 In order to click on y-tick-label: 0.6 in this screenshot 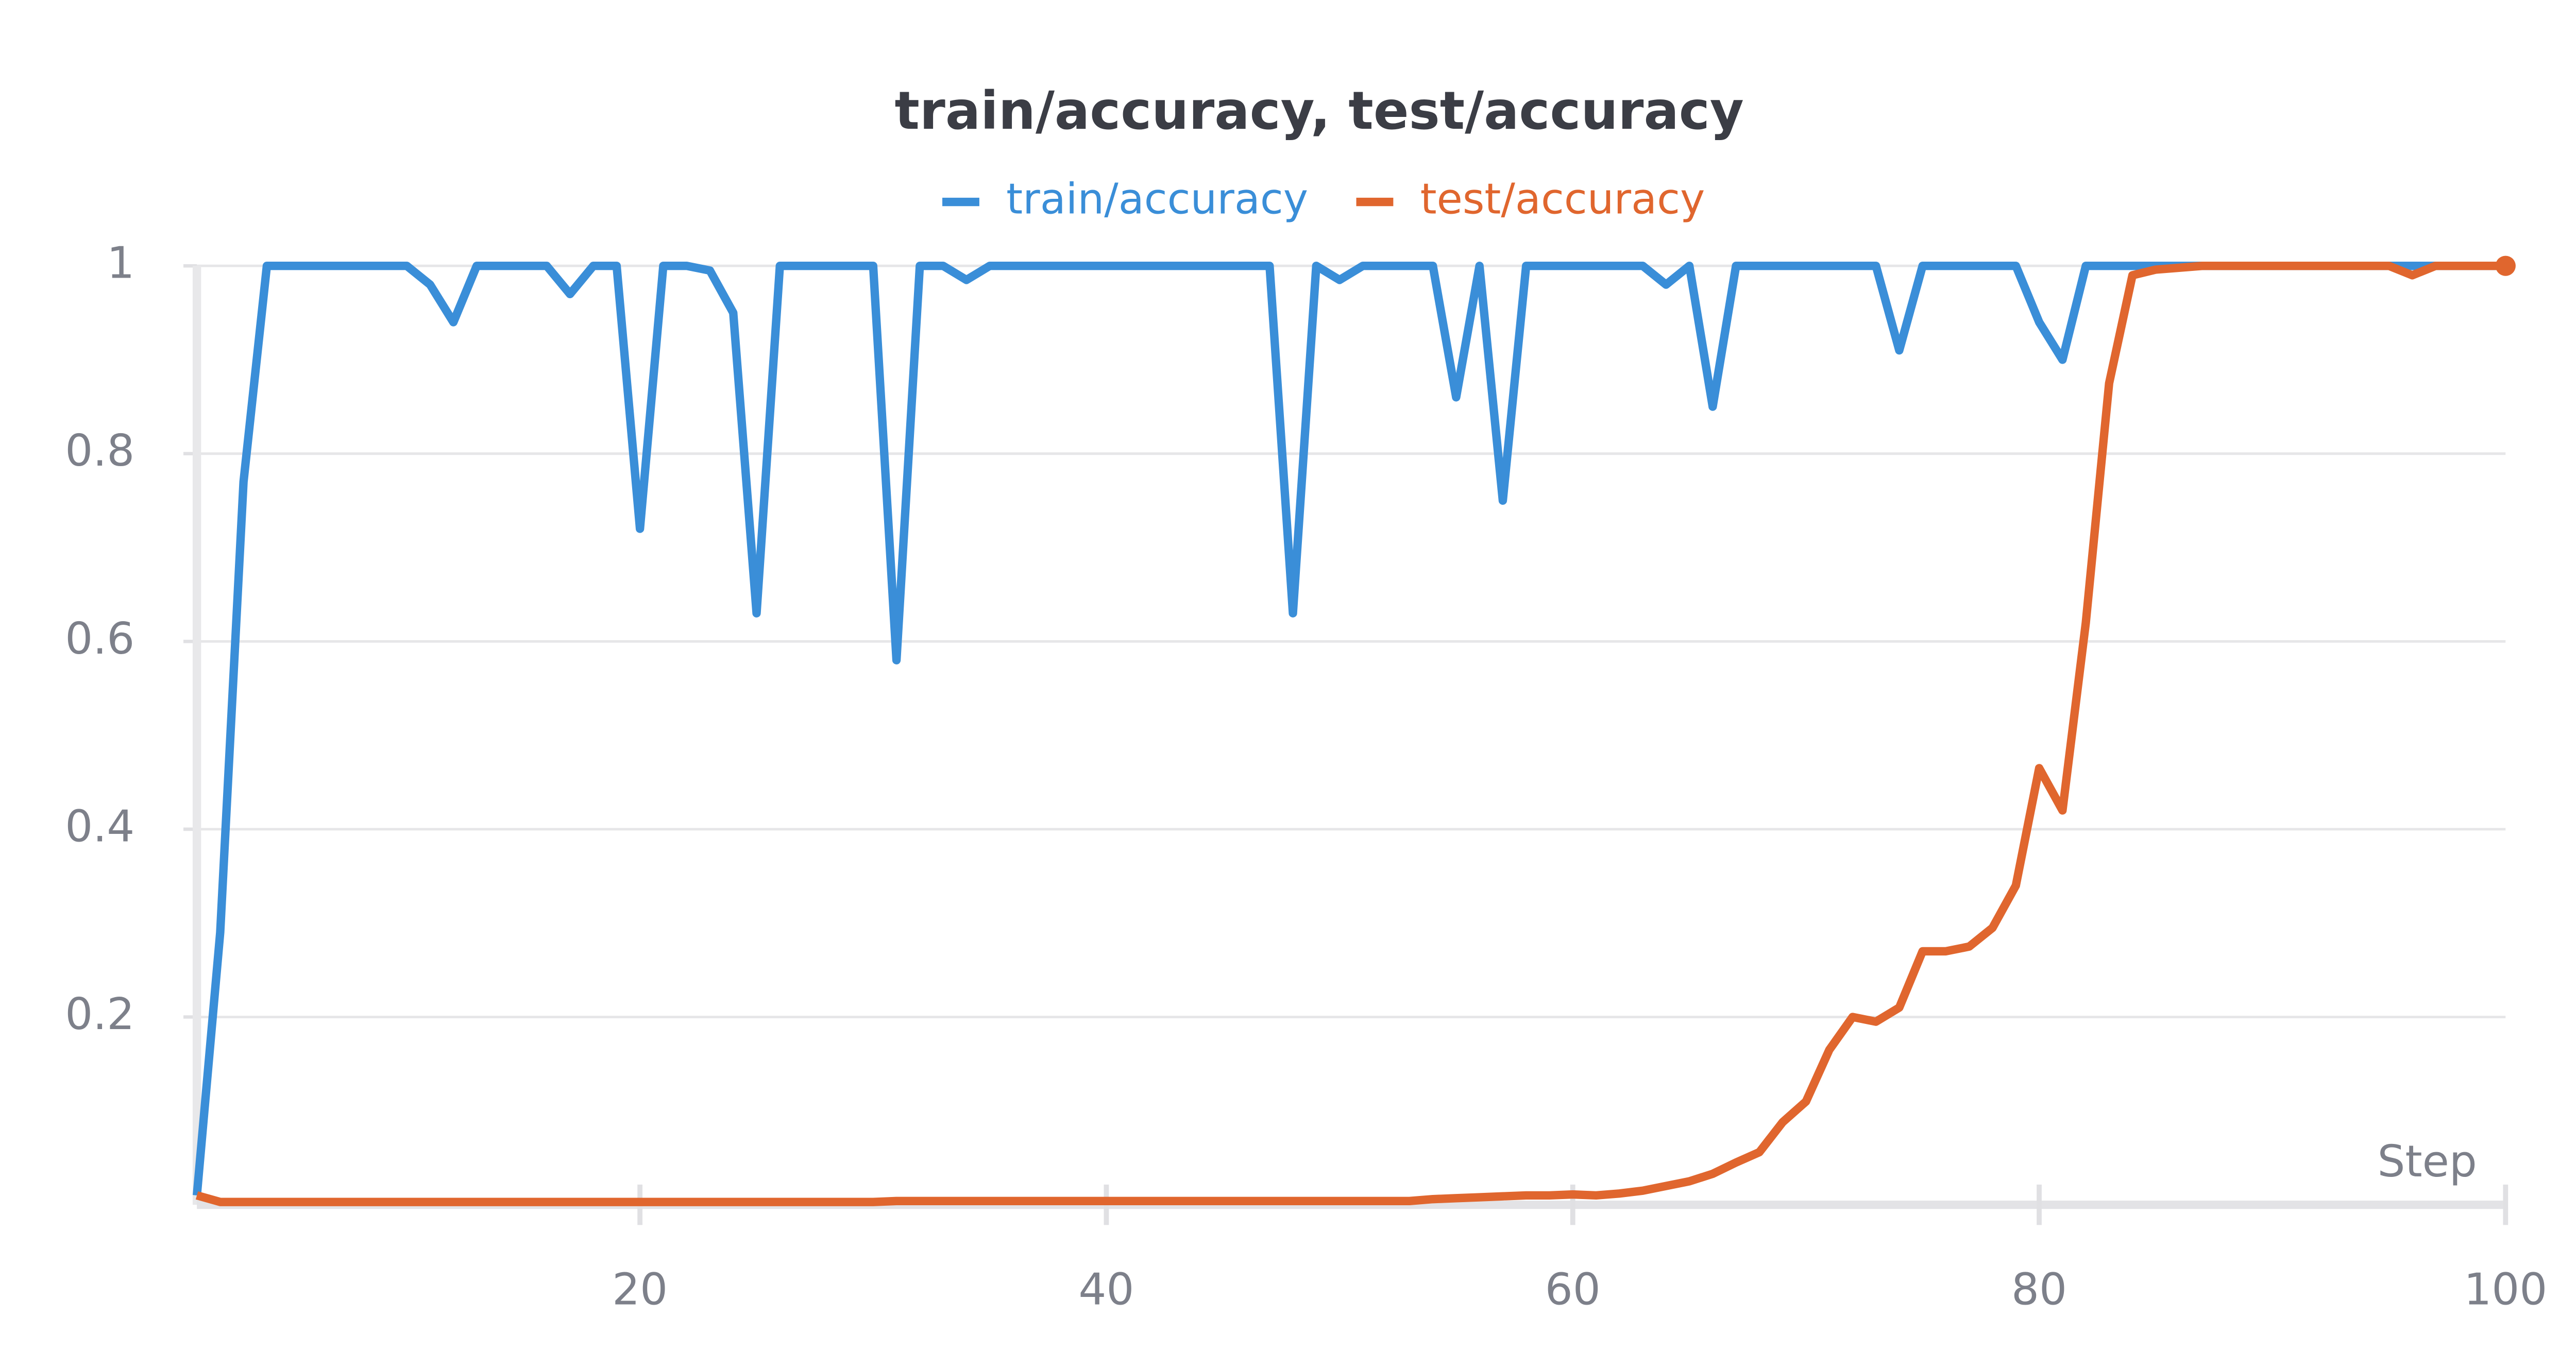, I will do `click(99, 638)`.